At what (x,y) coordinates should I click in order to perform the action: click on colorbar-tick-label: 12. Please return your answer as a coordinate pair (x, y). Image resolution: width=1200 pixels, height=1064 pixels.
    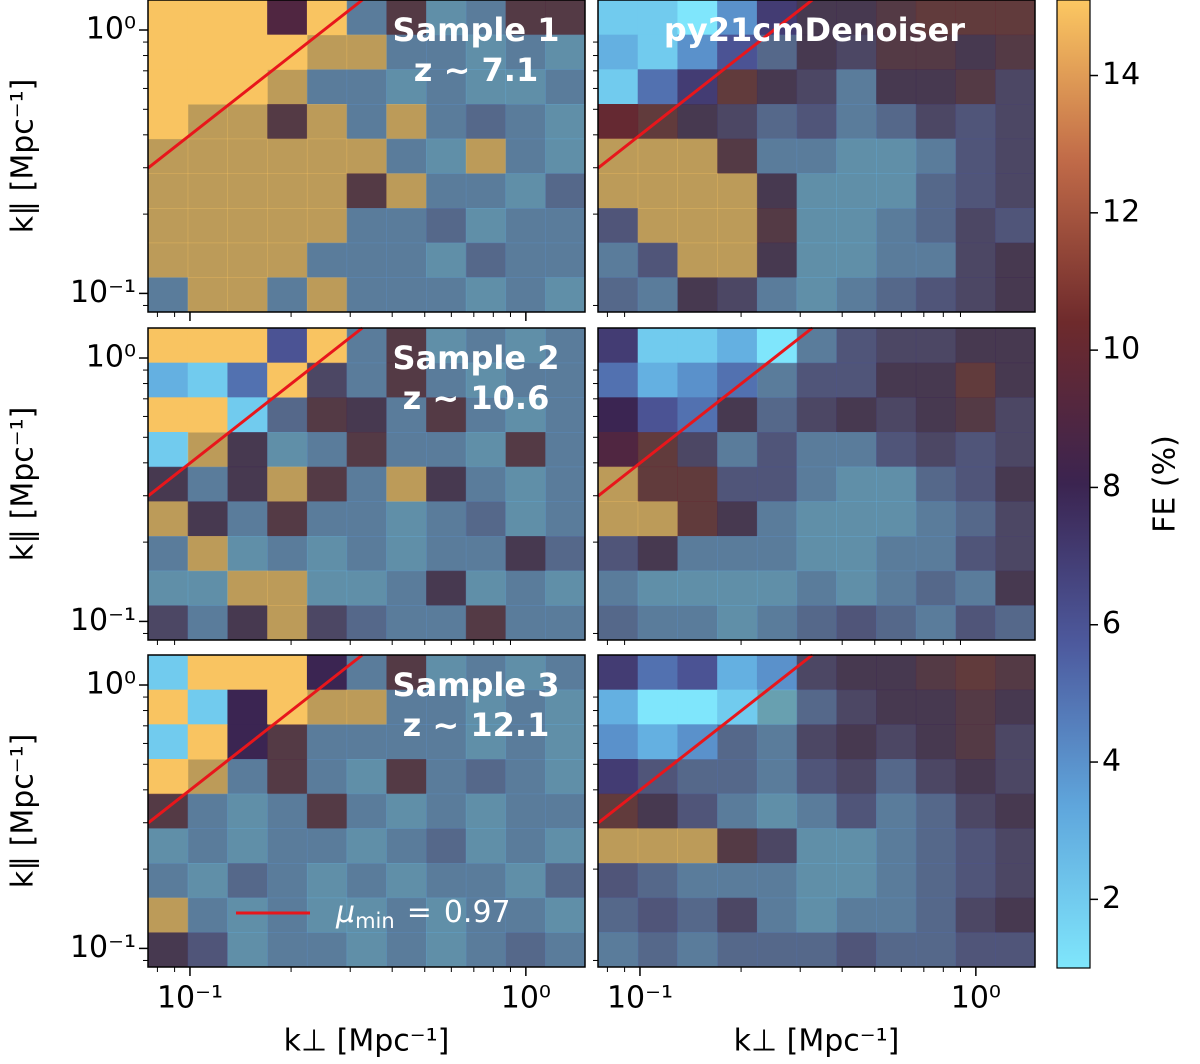
    Looking at the image, I should click on (1121, 211).